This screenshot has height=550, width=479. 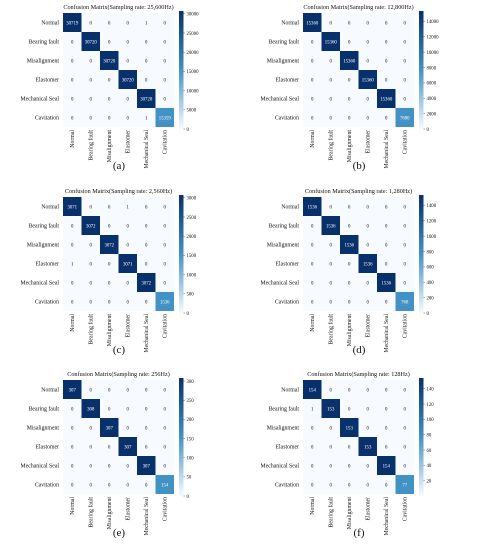 I want to click on cell-value-label: 308, so click(x=91, y=409).